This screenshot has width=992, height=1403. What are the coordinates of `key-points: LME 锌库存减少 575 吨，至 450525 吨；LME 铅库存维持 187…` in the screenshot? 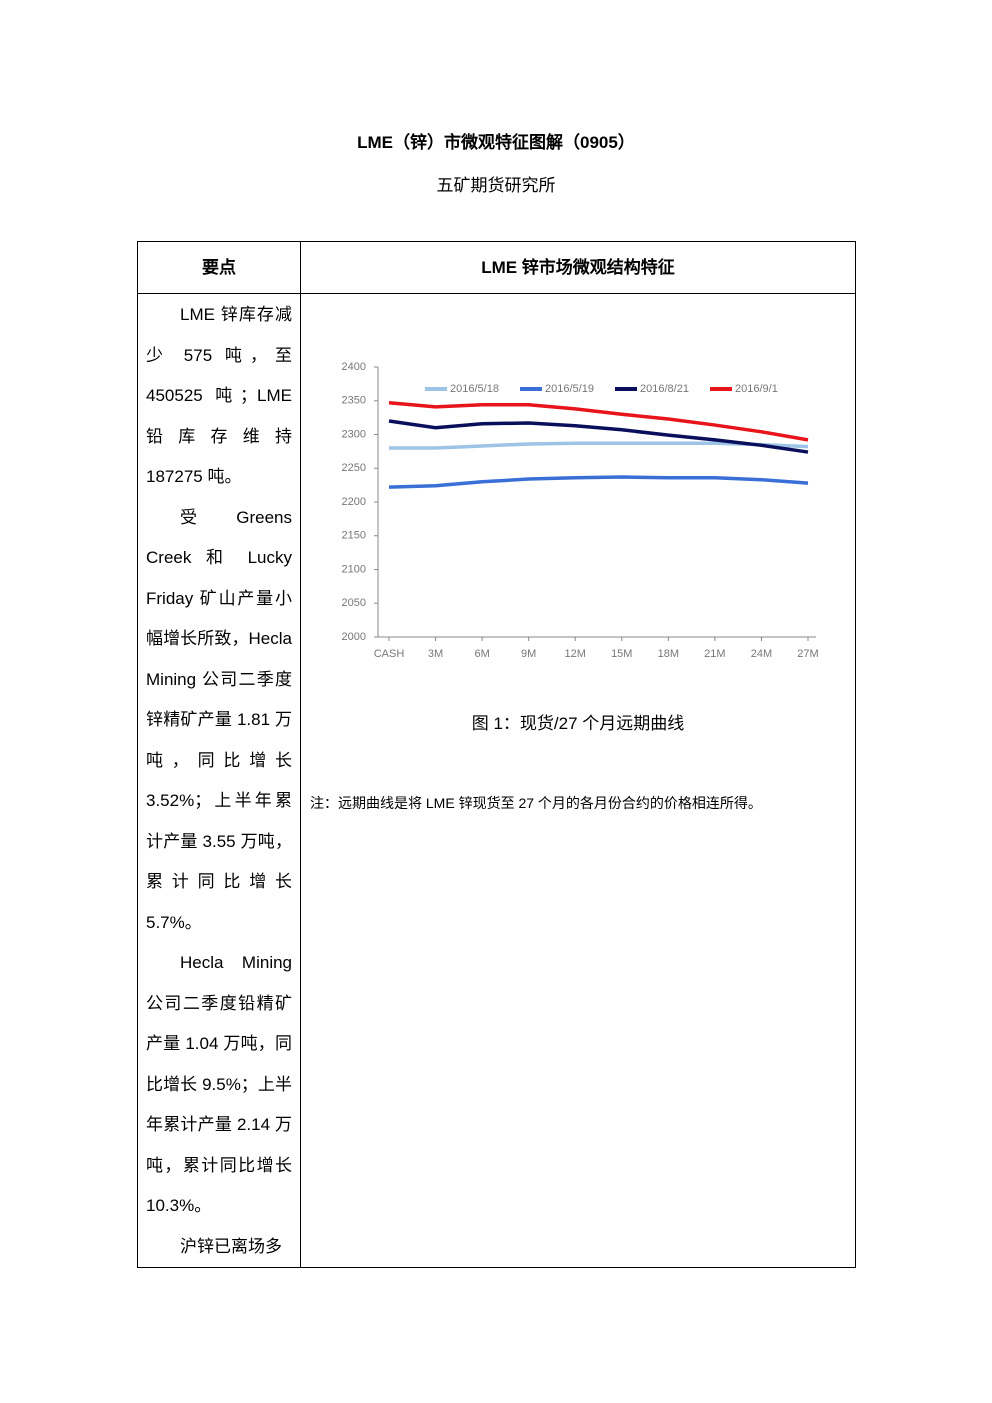 It's located at (219, 780).